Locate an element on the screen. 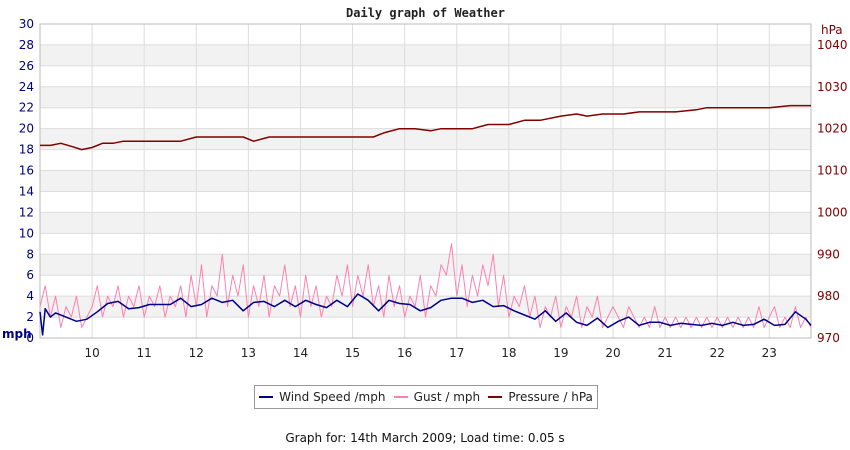 The image size is (850, 450). x-axis-tick-label: 21 is located at coordinates (664, 353).